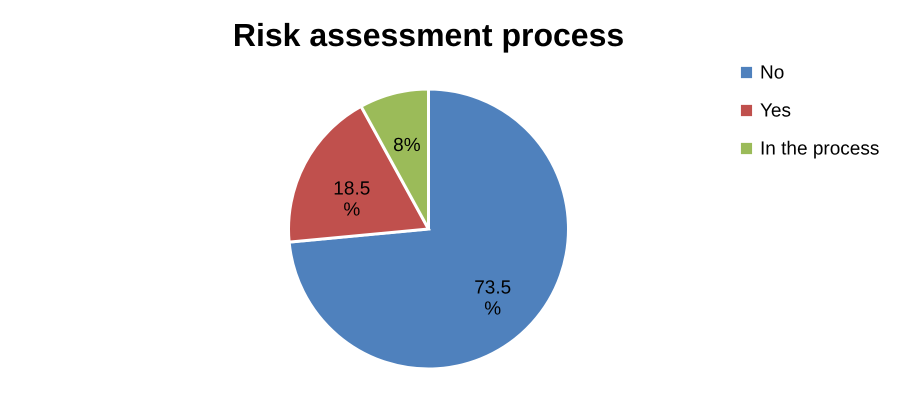 The width and height of the screenshot is (915, 419). Describe the element at coordinates (407, 145) in the screenshot. I see `data-label: 8%` at that location.